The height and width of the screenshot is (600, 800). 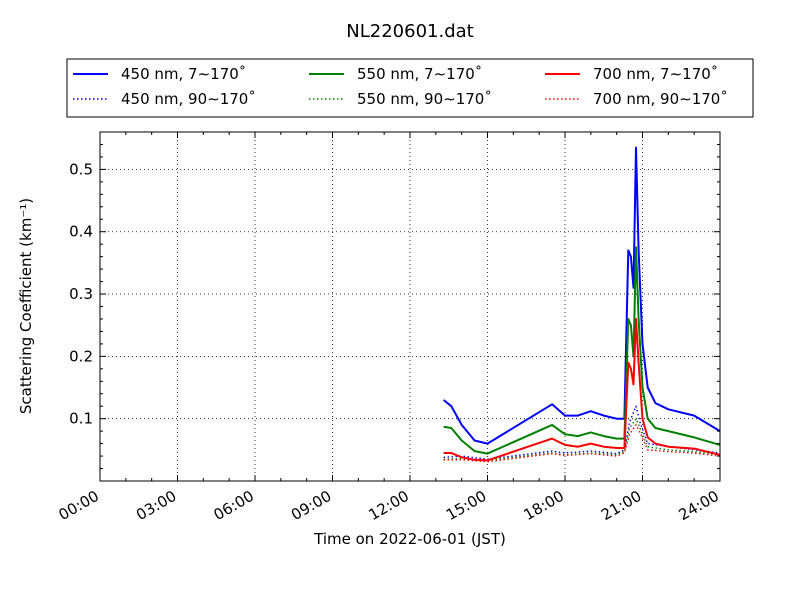 I want to click on legend-label-3: 550 nm, 90∼170˚, so click(x=424, y=99).